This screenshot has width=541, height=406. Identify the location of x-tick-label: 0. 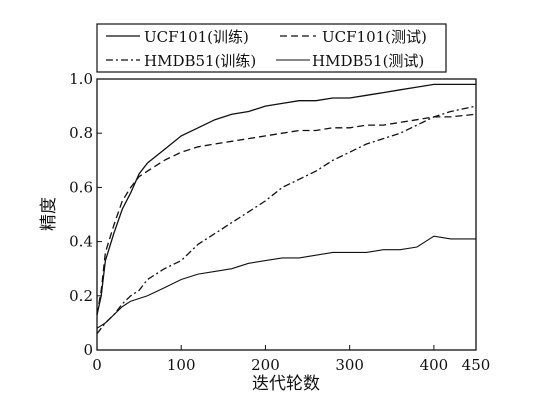
(97, 365).